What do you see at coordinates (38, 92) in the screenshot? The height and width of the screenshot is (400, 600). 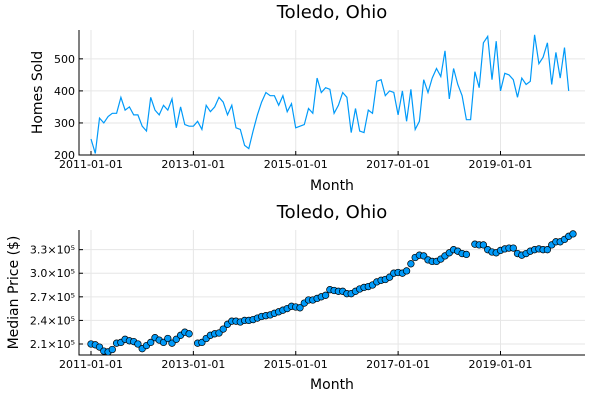 I see `homes-sold-y-axis-label: Homes Sold` at bounding box center [38, 92].